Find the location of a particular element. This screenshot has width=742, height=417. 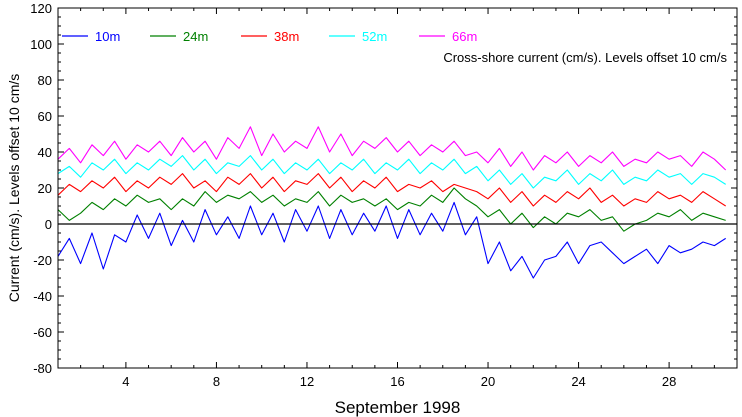

y-tick-label: -60 is located at coordinates (42, 332).